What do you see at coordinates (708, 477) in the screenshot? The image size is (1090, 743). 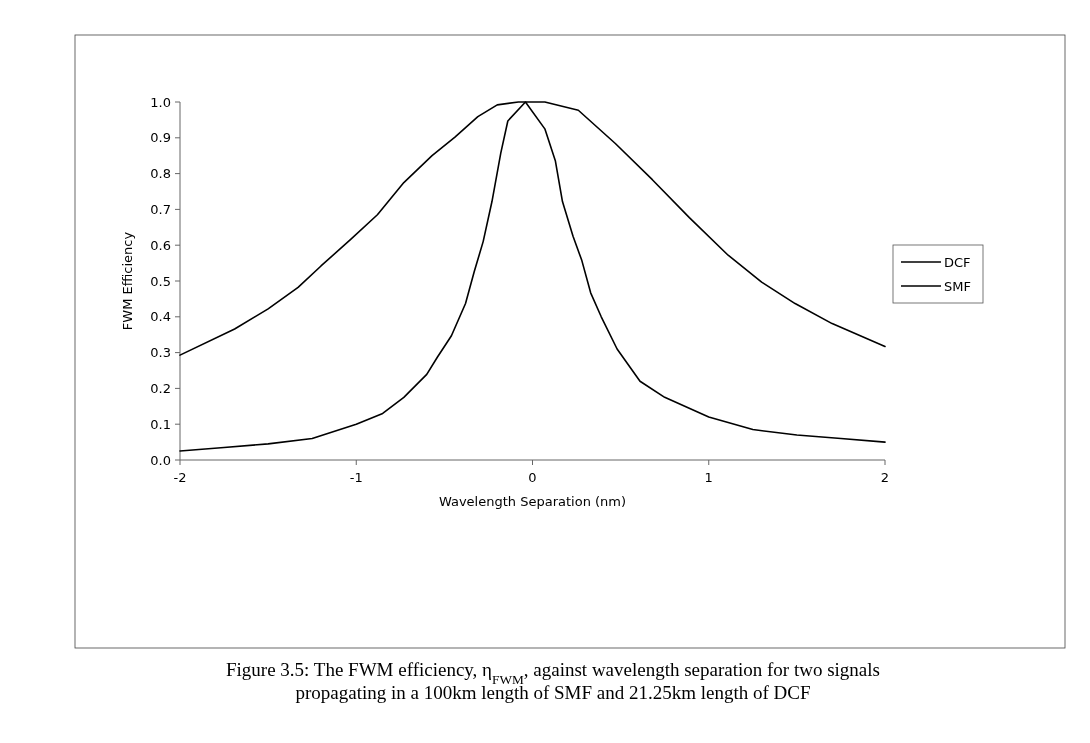 I see `x-tick-label: 1` at bounding box center [708, 477].